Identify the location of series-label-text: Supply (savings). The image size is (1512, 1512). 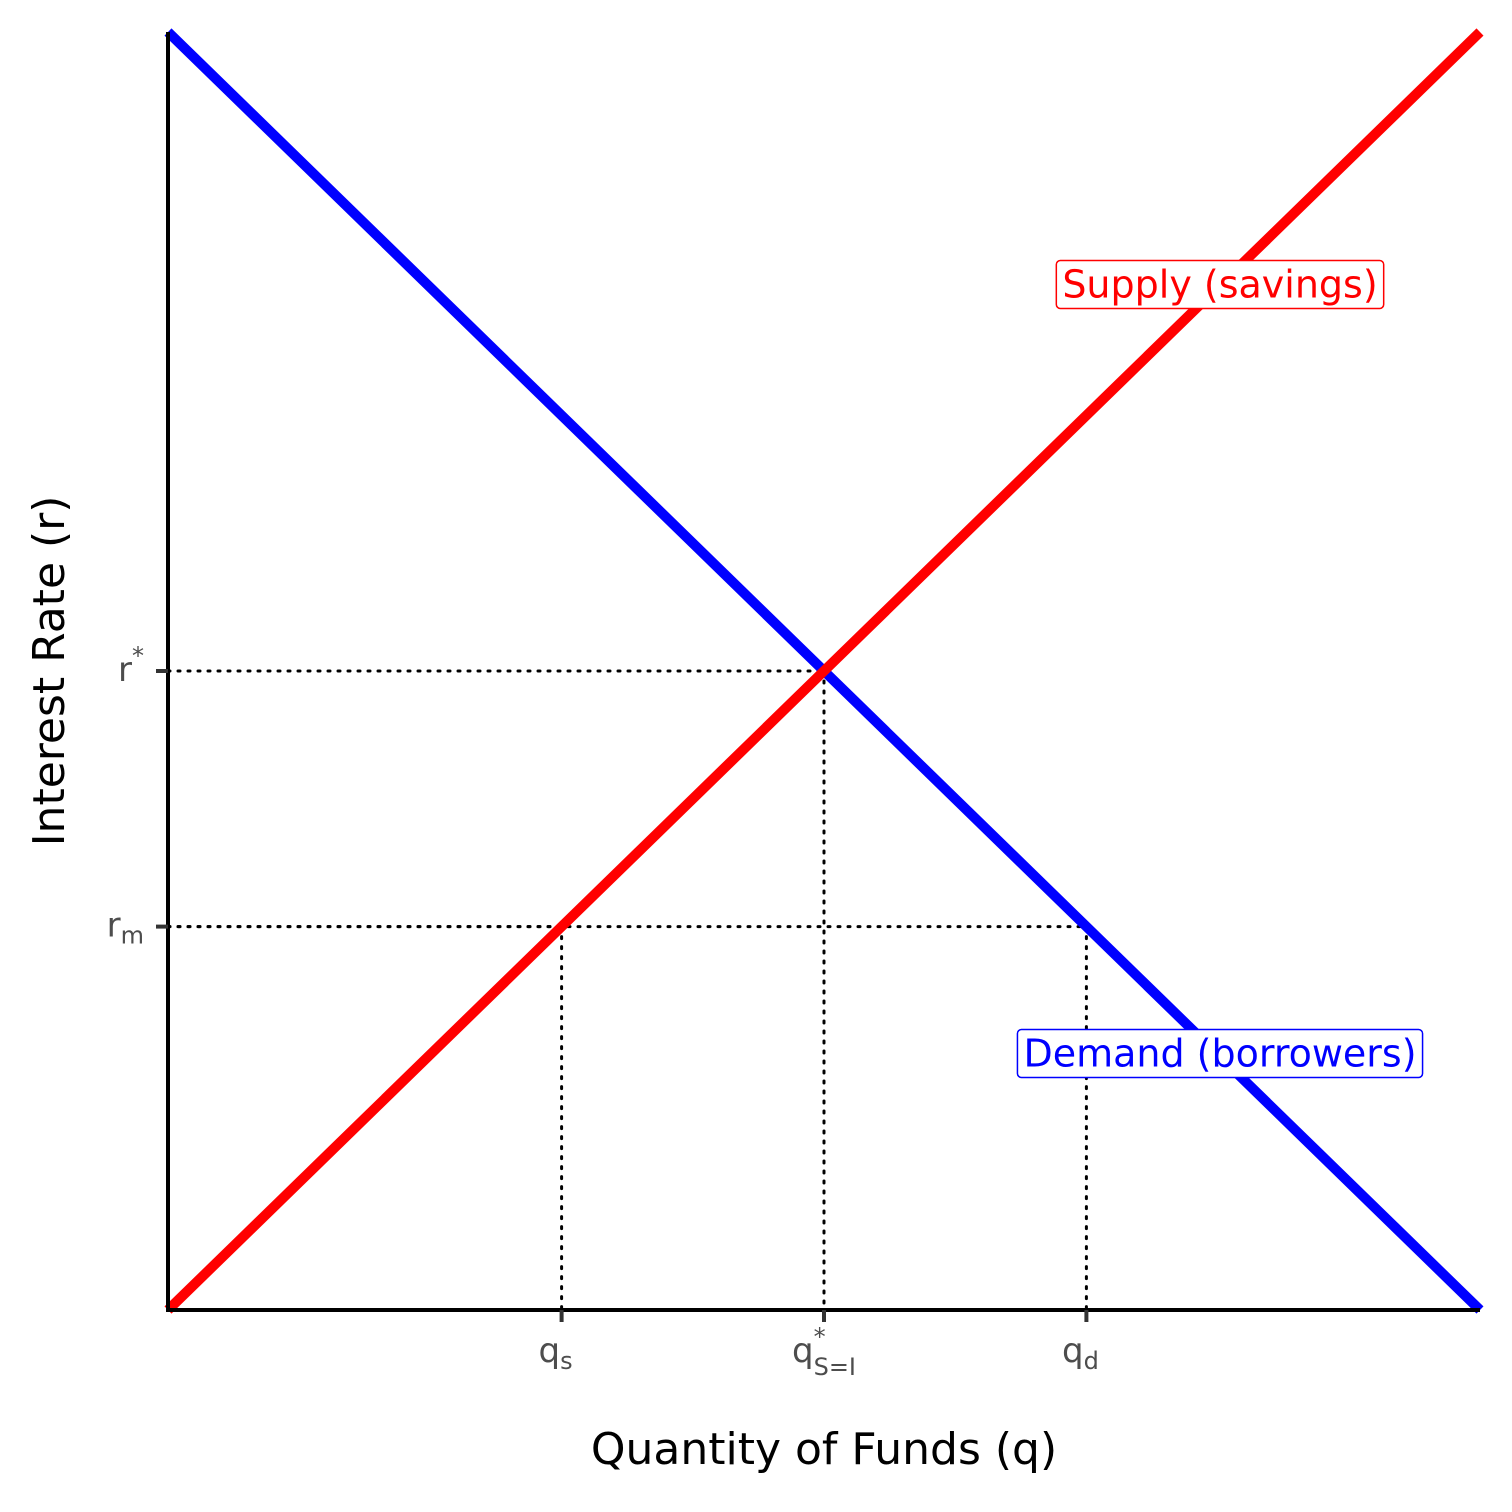
(1219, 285).